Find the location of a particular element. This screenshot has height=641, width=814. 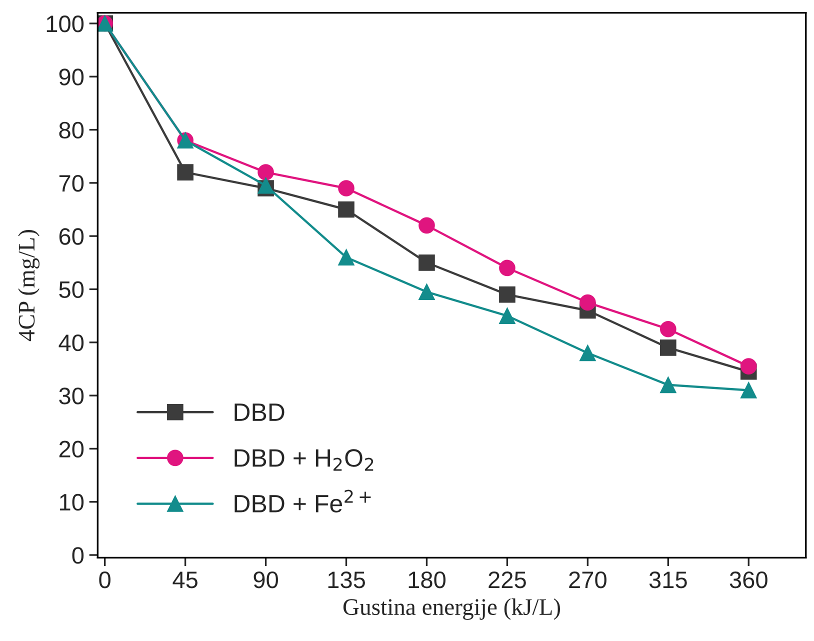

y-axis-title: 4CP (mg/L) is located at coordinates (29, 286).